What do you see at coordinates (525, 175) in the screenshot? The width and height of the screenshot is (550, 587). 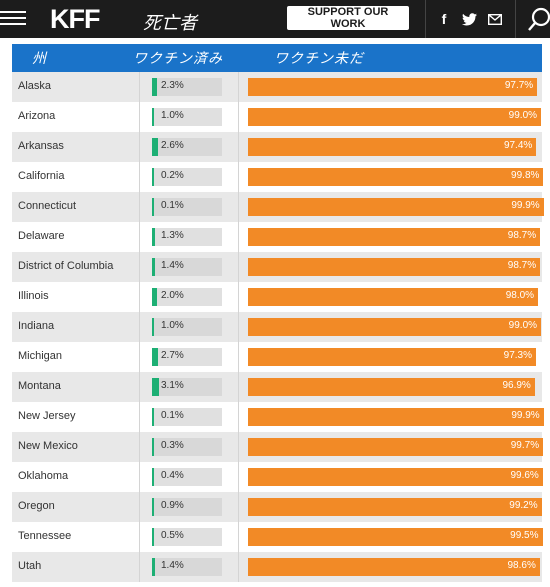 I see `unvaccinated-value-label: 99.8%` at bounding box center [525, 175].